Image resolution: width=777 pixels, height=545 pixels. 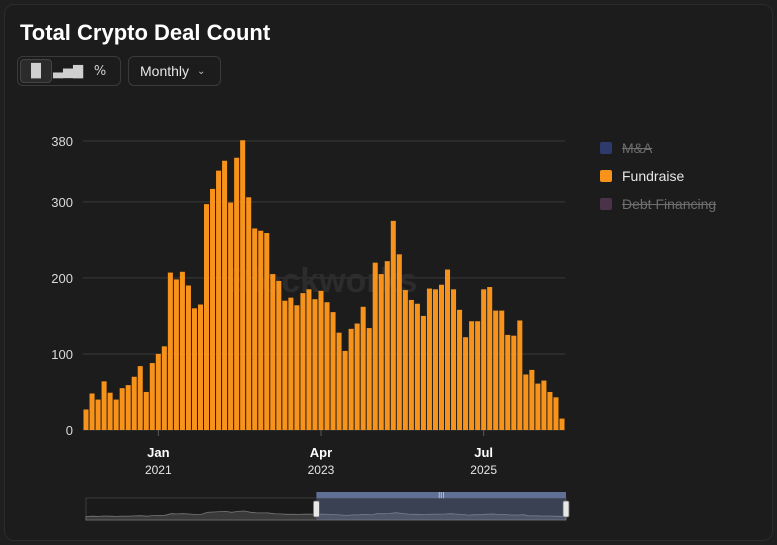 I want to click on legend-label: Debt Financing, so click(x=669, y=204).